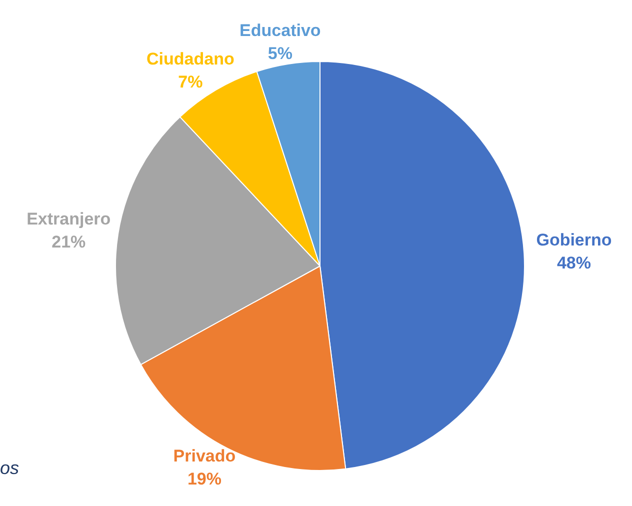 This screenshot has height=506, width=632. Describe the element at coordinates (574, 262) in the screenshot. I see `data-label: 48%` at that location.